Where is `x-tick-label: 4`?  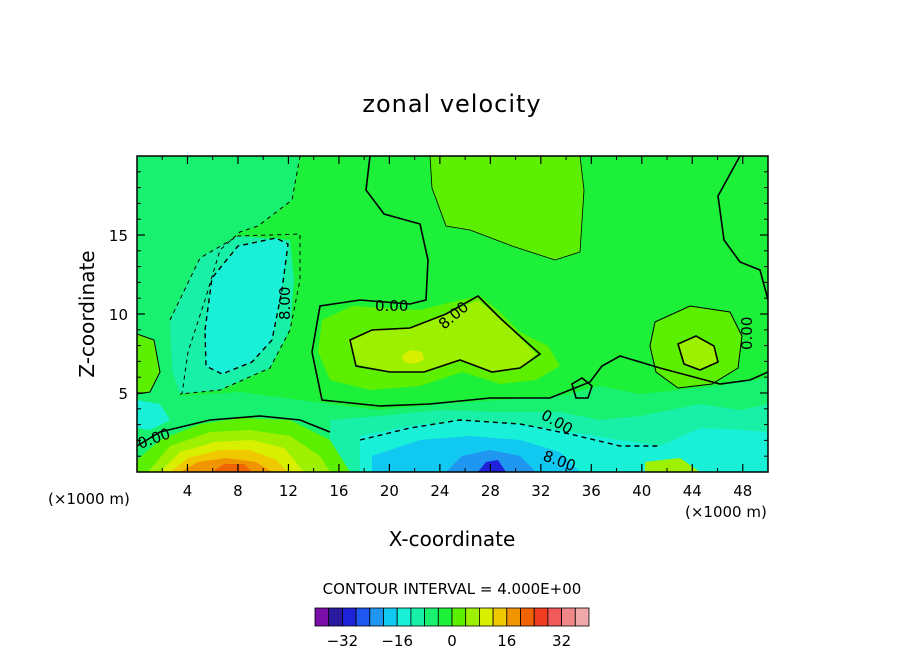
x-tick-label: 4 is located at coordinates (188, 491).